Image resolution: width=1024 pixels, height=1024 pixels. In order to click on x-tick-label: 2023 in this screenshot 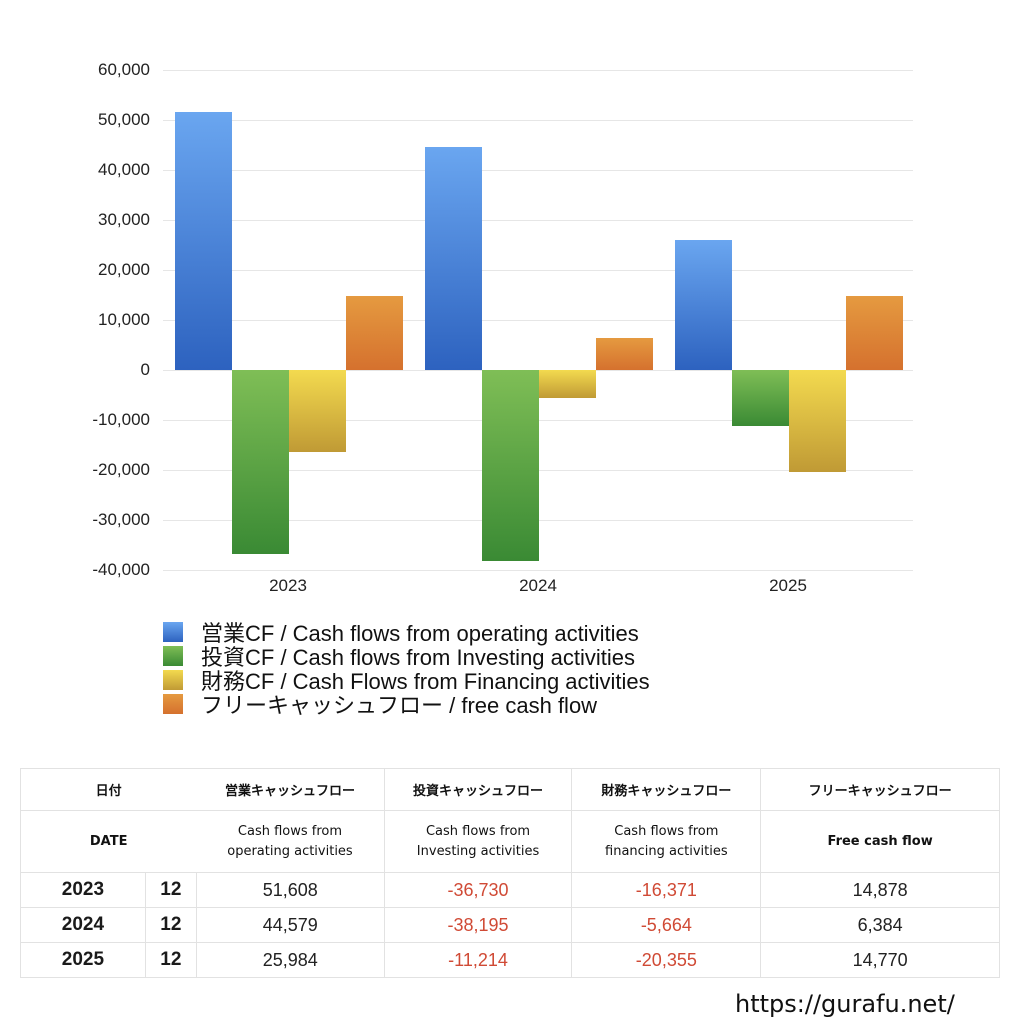, I will do `click(288, 585)`.